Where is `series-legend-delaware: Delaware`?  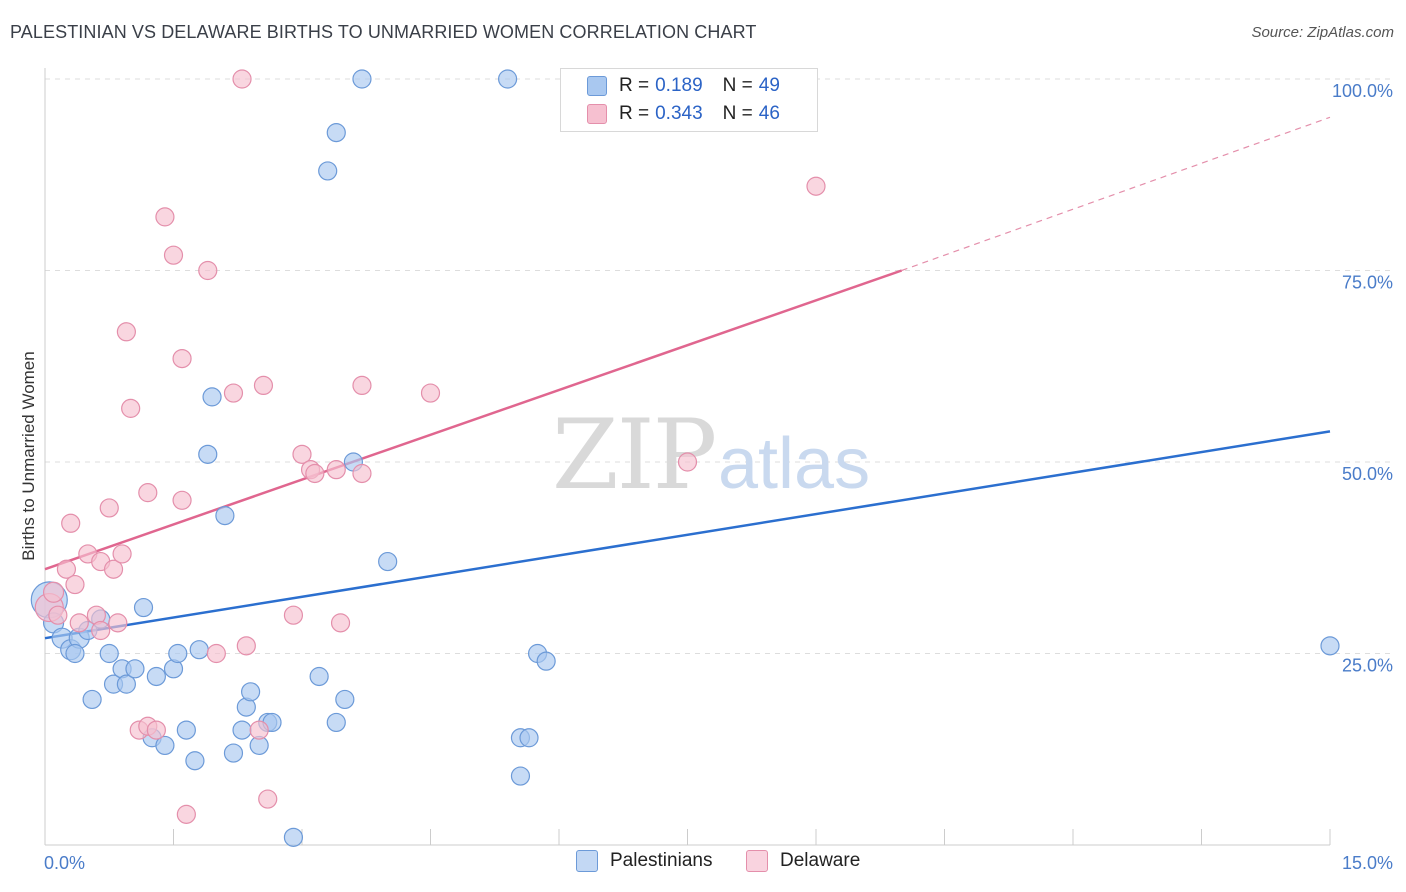 series-legend-delaware: Delaware is located at coordinates (803, 861).